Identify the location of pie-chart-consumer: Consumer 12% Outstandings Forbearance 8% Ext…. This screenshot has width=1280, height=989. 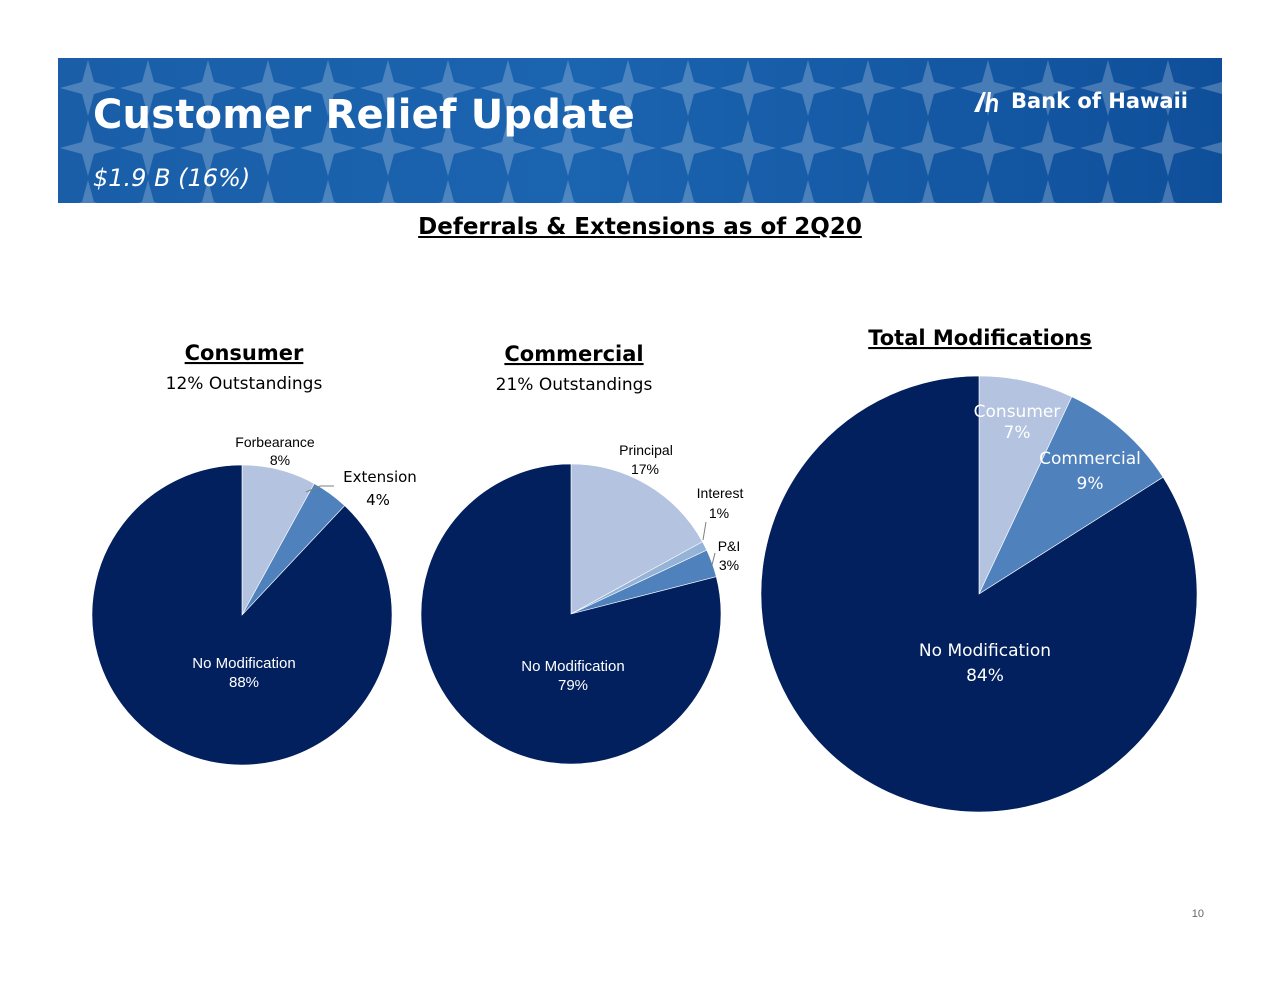
(254, 553).